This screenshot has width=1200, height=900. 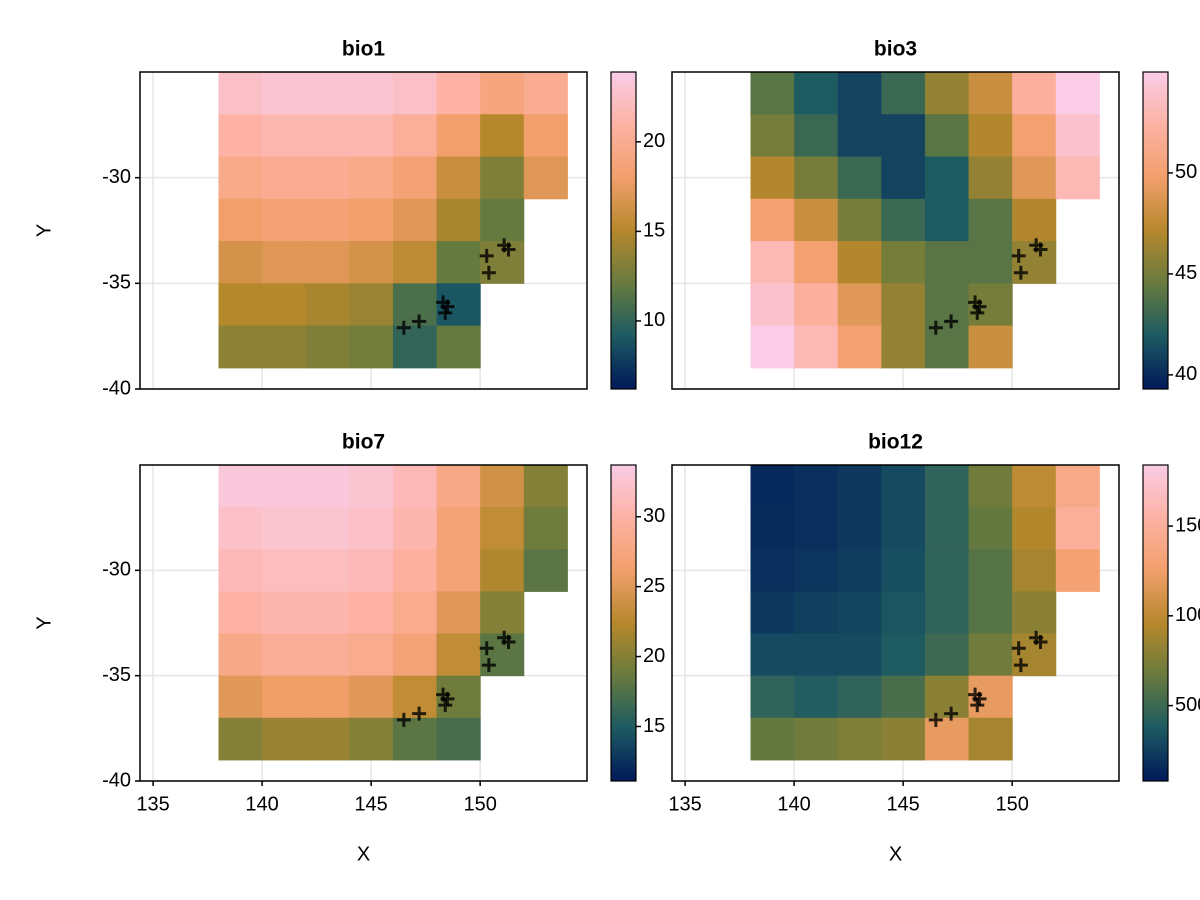 What do you see at coordinates (116, 388) in the screenshot?
I see `y-tick-label: -40` at bounding box center [116, 388].